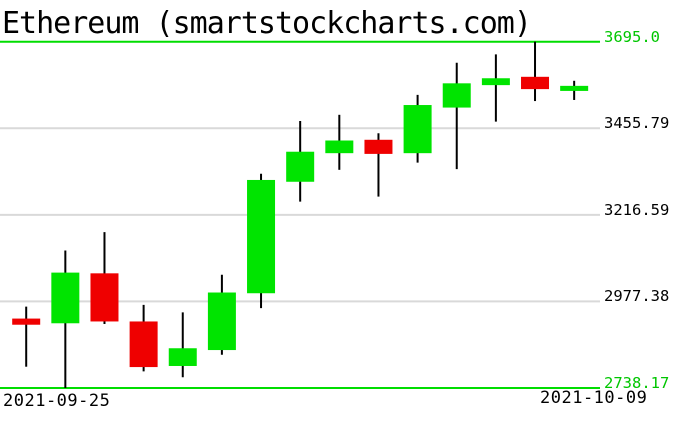  Describe the element at coordinates (637, 209) in the screenshot. I see `y-axis-label: 3216.59` at that location.